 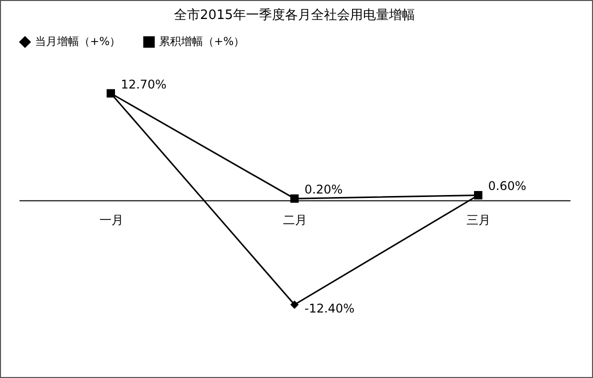 I want to click on data-label: 0.60%, so click(x=507, y=186).